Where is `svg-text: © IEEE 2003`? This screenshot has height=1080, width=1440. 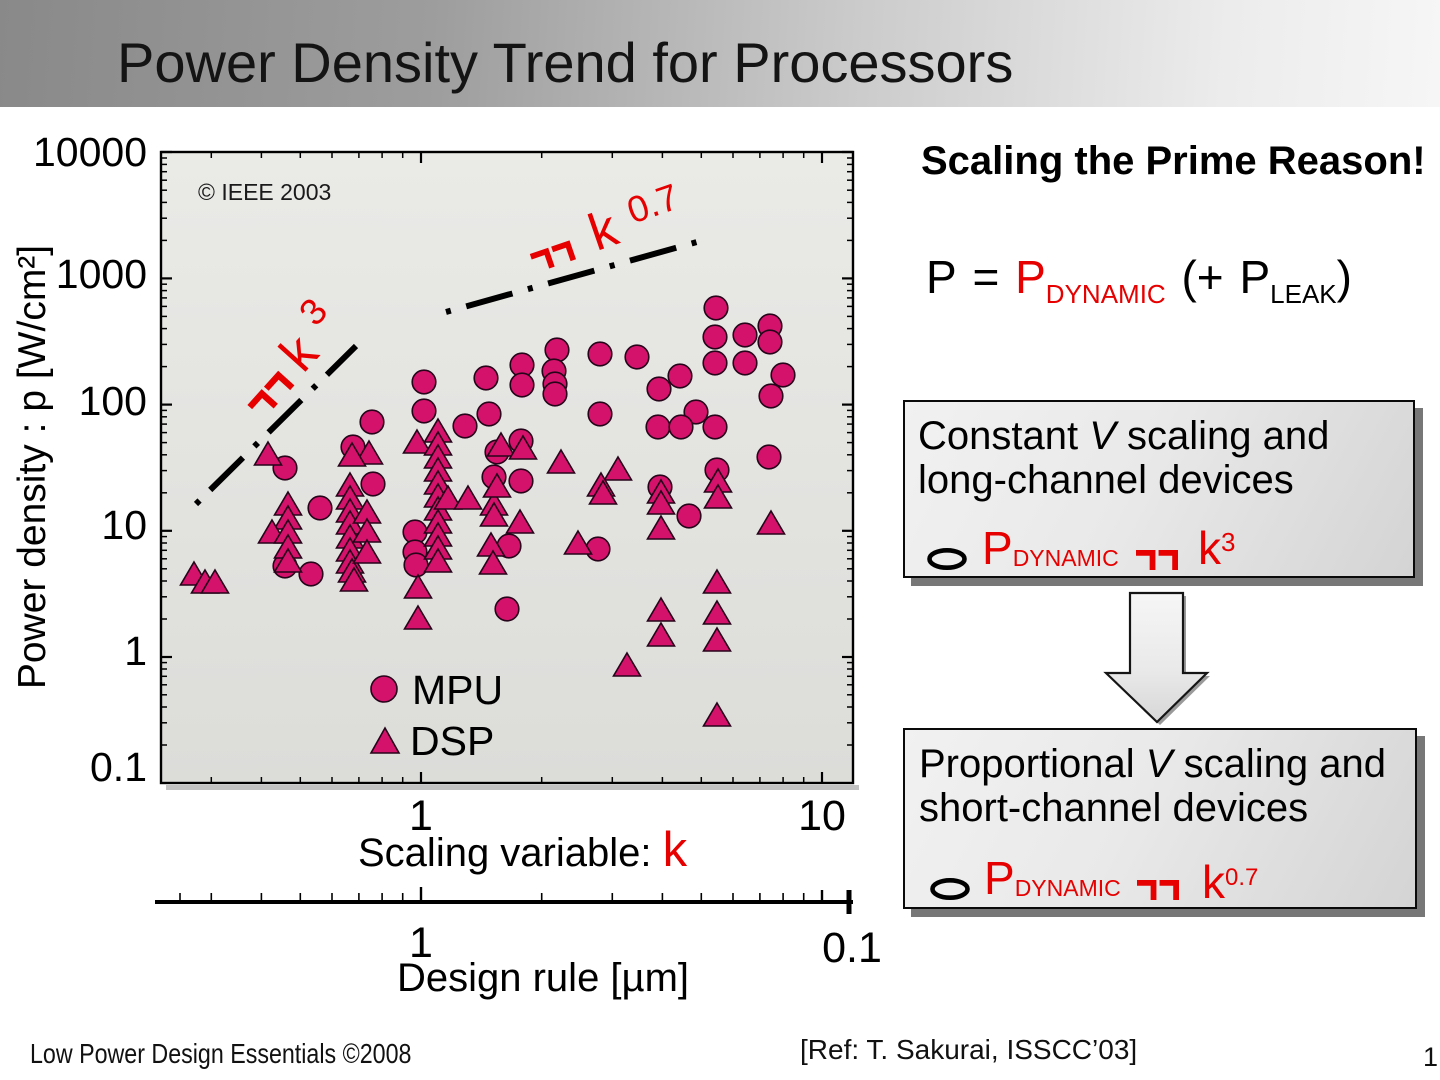
svg-text: © IEEE 2003 is located at coordinates (264, 192).